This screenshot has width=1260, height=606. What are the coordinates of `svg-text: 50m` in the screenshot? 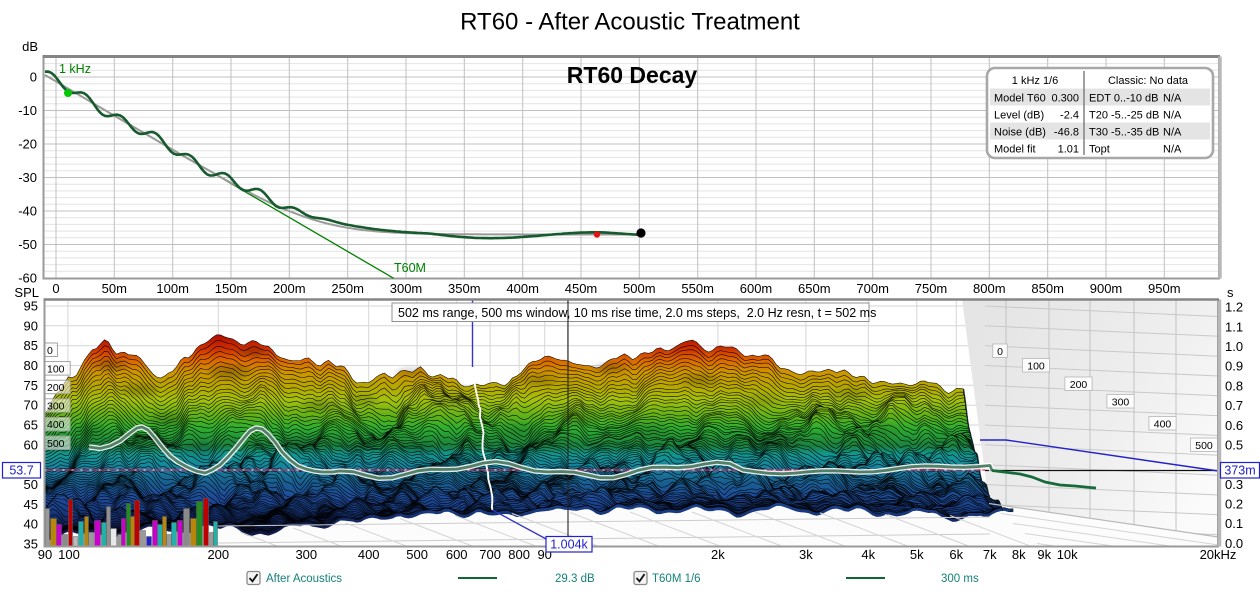 It's located at (114, 288).